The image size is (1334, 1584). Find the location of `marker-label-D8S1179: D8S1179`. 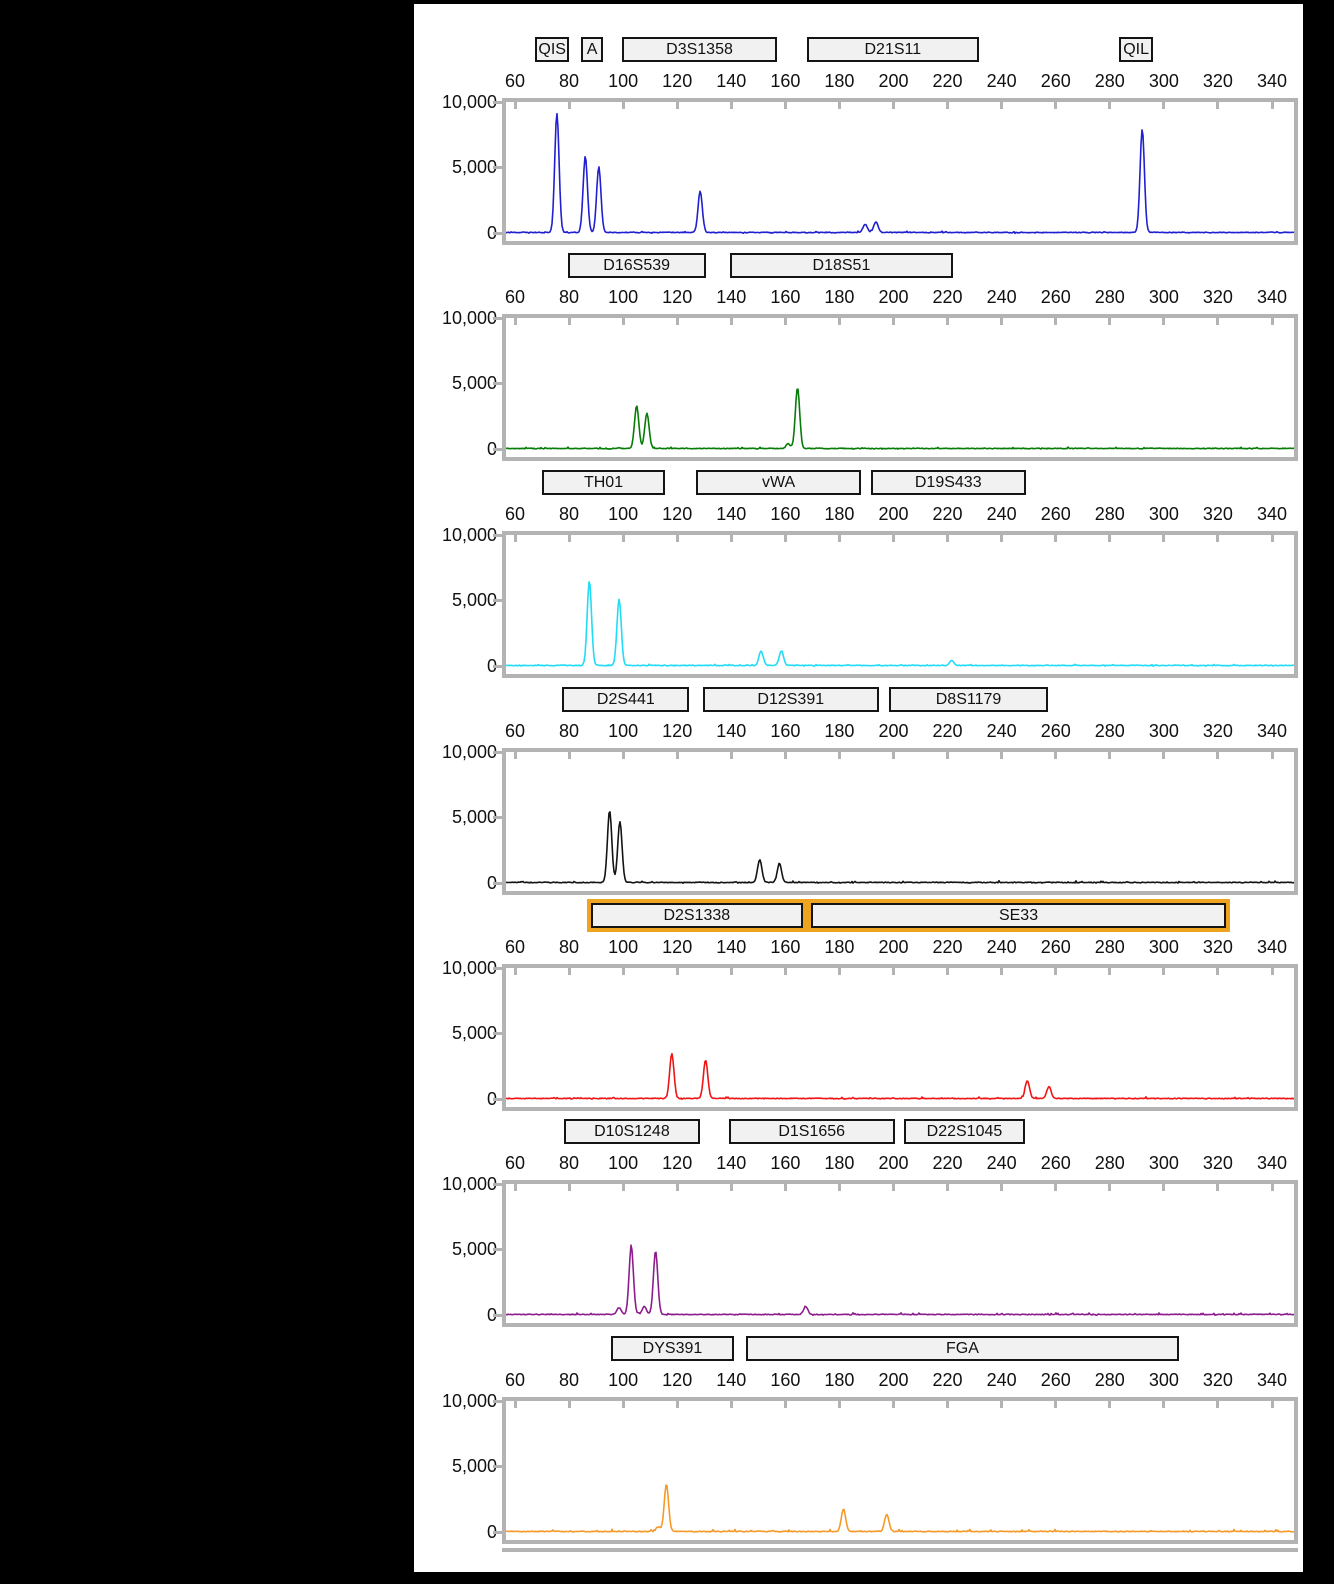

marker-label-D8S1179: D8S1179 is located at coordinates (968, 699).